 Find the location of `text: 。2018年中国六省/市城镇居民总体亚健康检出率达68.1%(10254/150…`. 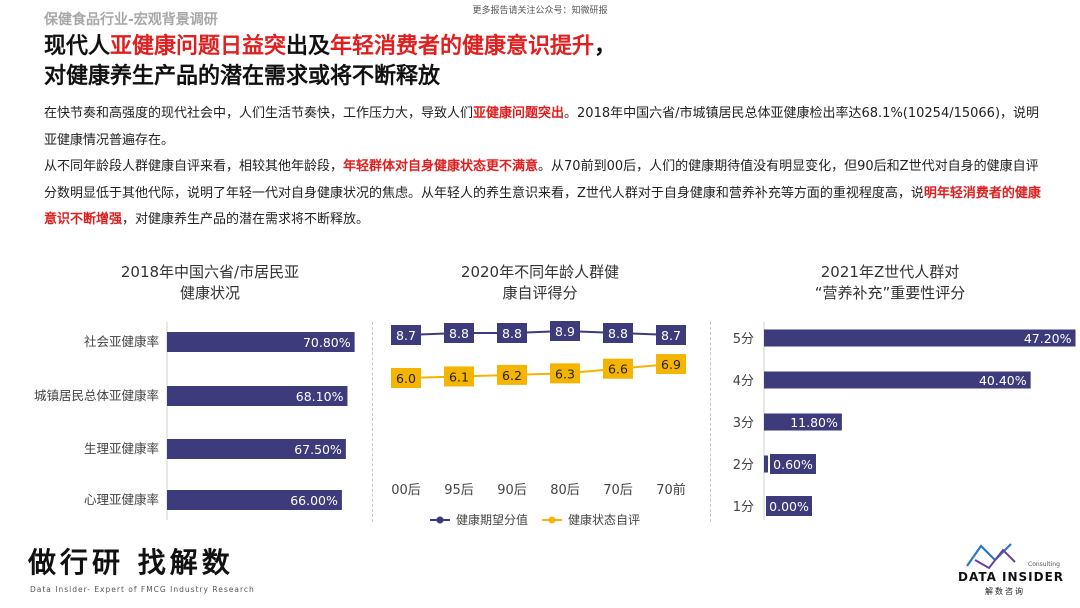

text: 。2018年中国六省/市城镇居民总体亚健康检出率达68.1%(10254/150… is located at coordinates (542, 127).